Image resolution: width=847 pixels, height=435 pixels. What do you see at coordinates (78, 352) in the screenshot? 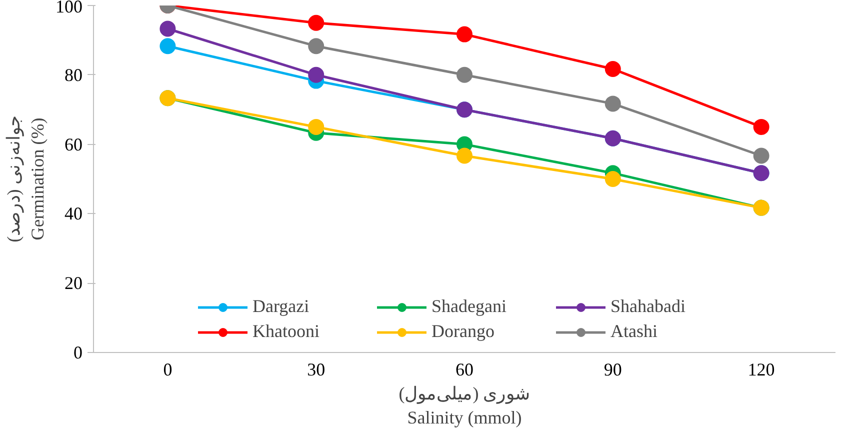
I see `y-tick-label: 0` at bounding box center [78, 352].